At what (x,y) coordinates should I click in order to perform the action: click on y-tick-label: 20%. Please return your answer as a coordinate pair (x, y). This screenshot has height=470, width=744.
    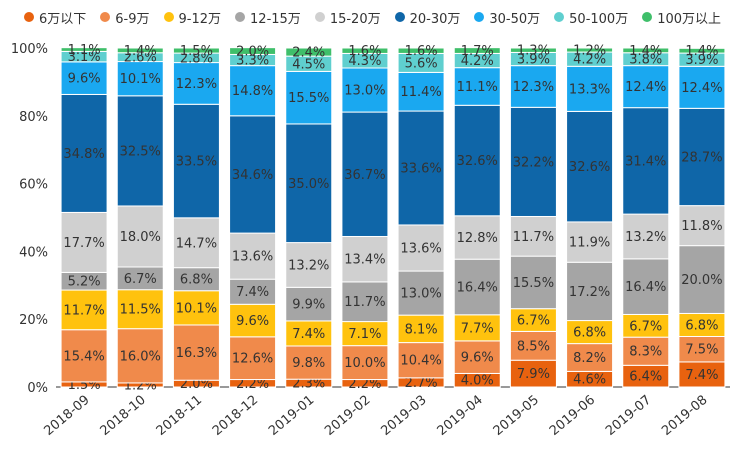
    Looking at the image, I should click on (33, 320).